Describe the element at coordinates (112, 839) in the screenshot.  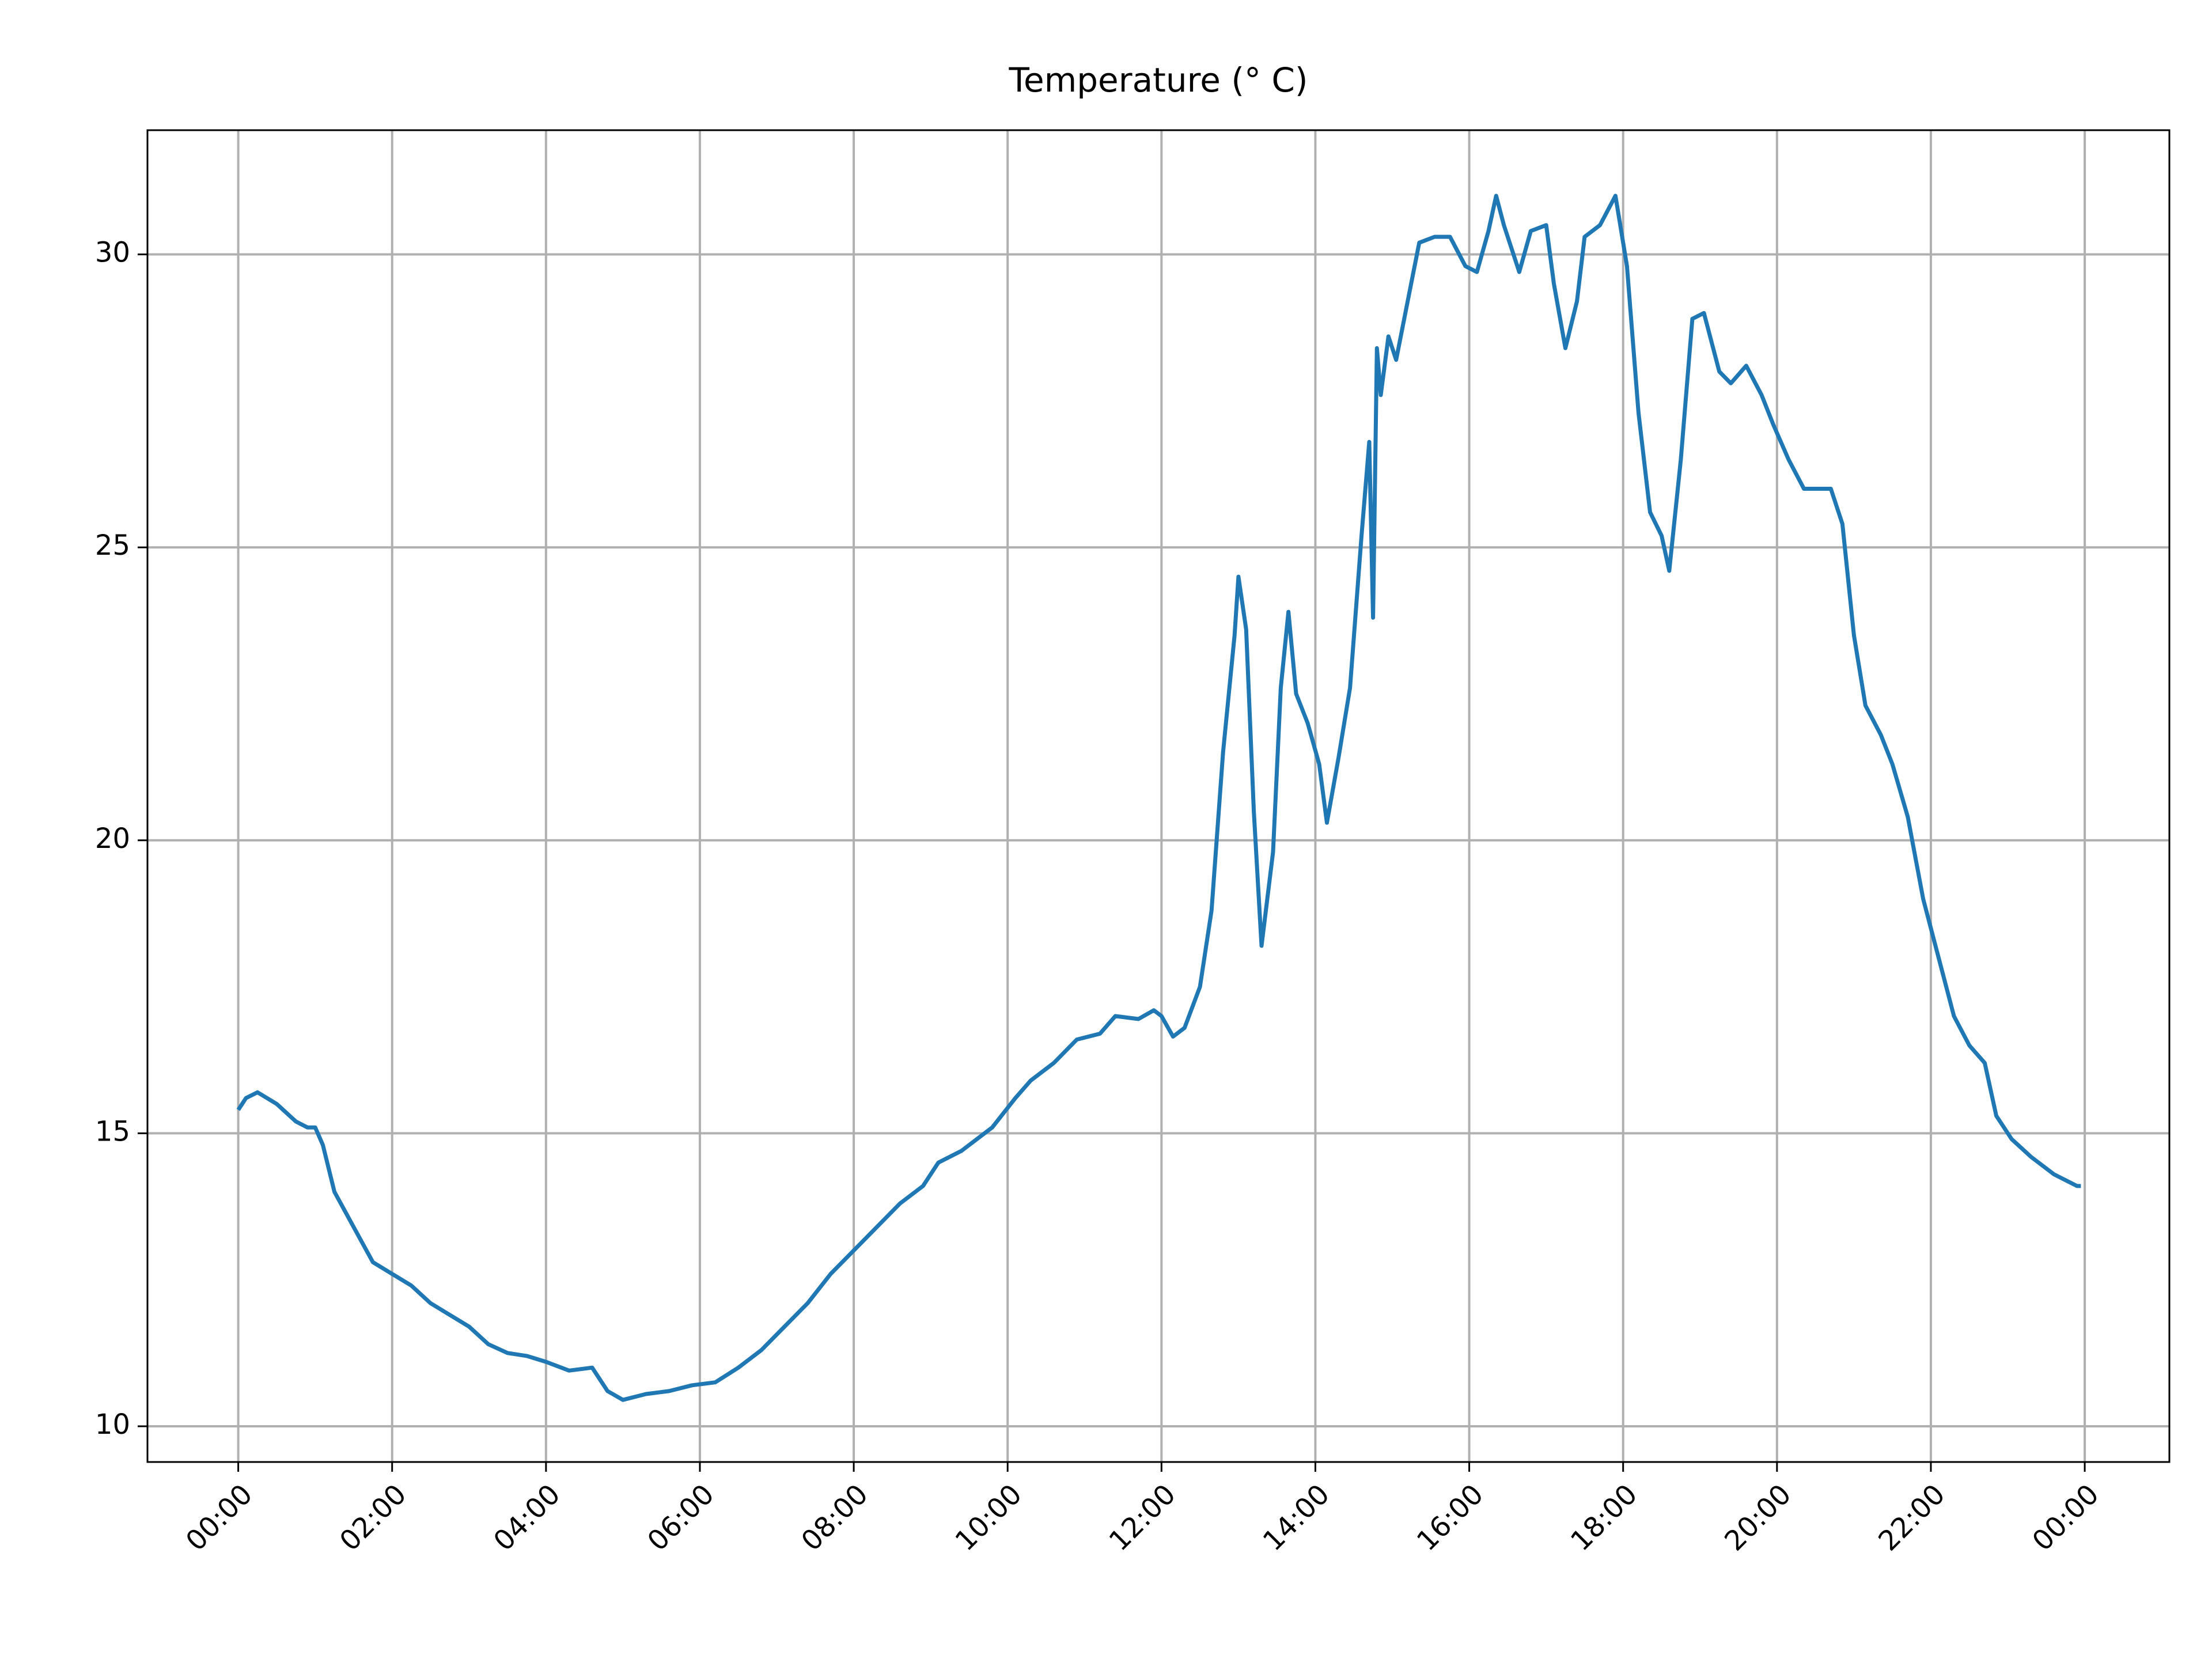
I see `y-tick-label: 20` at that location.